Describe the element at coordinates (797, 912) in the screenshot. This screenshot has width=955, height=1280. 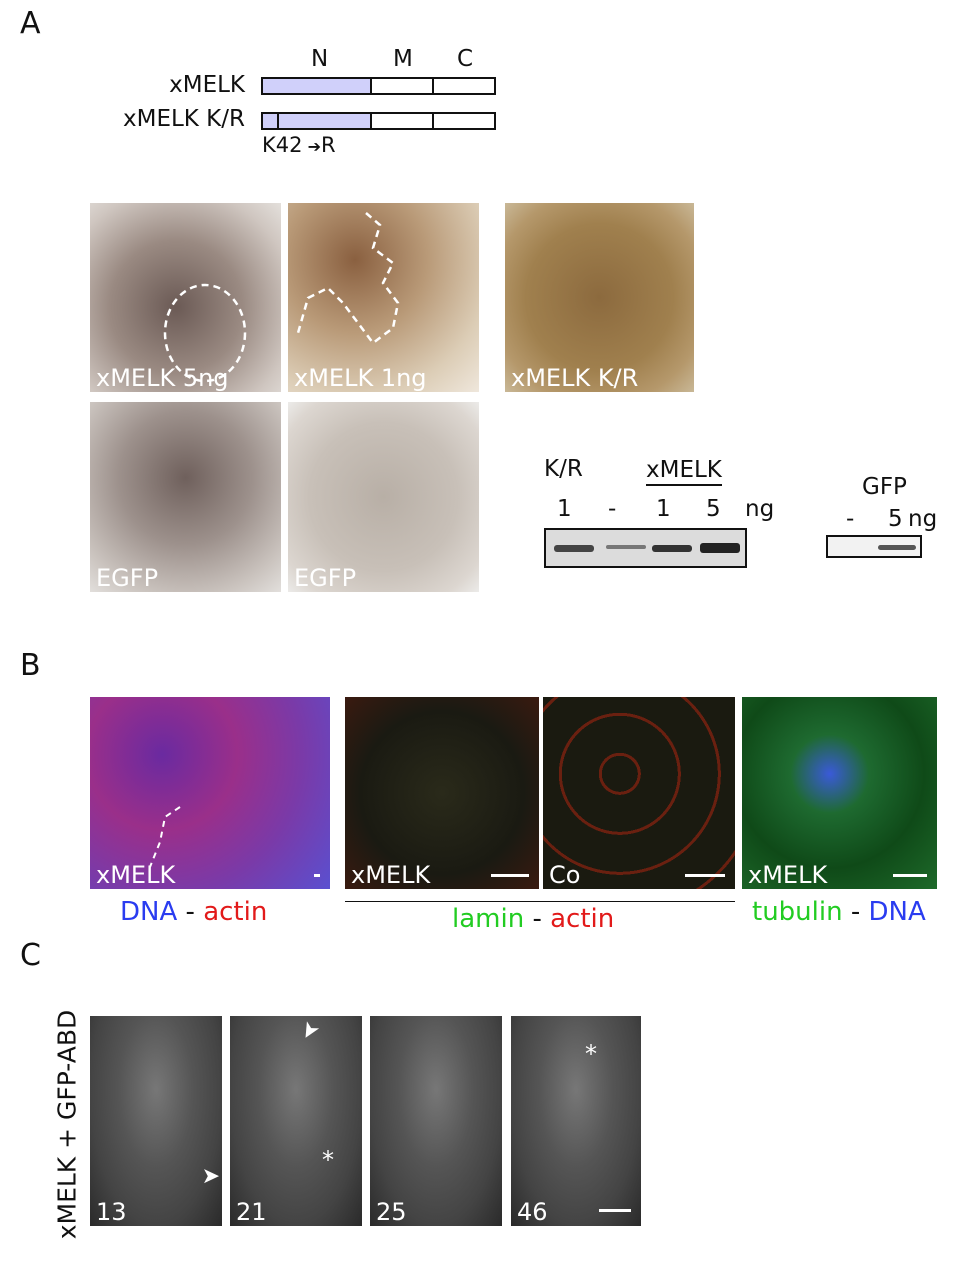
I see `caption-tubulin: tubulin` at that location.